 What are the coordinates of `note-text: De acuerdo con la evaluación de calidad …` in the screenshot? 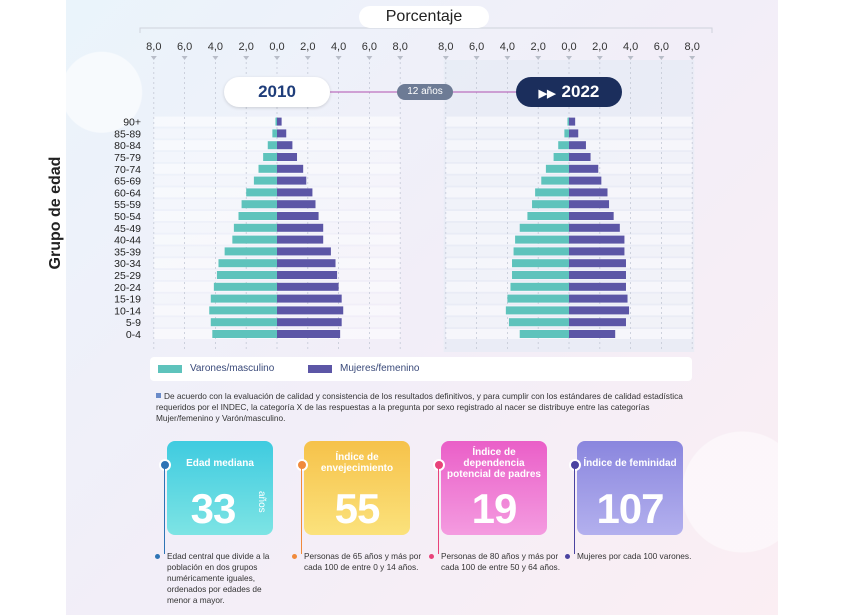 It's located at (419, 407).